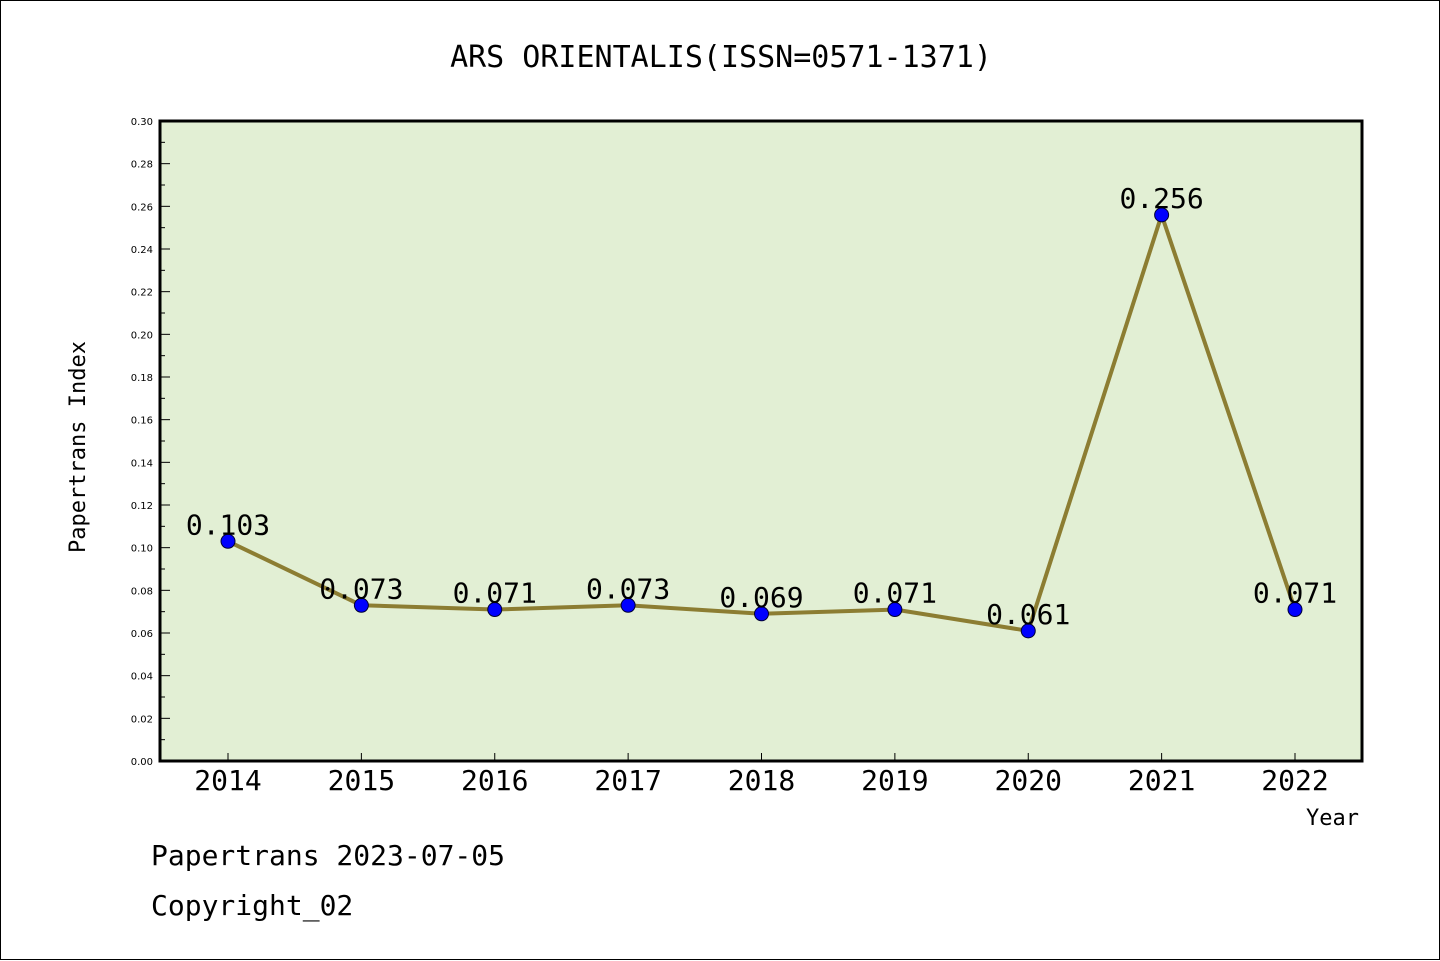 This screenshot has width=1440, height=961. Describe the element at coordinates (761, 597) in the screenshot. I see `data-label: 0.069` at that location.